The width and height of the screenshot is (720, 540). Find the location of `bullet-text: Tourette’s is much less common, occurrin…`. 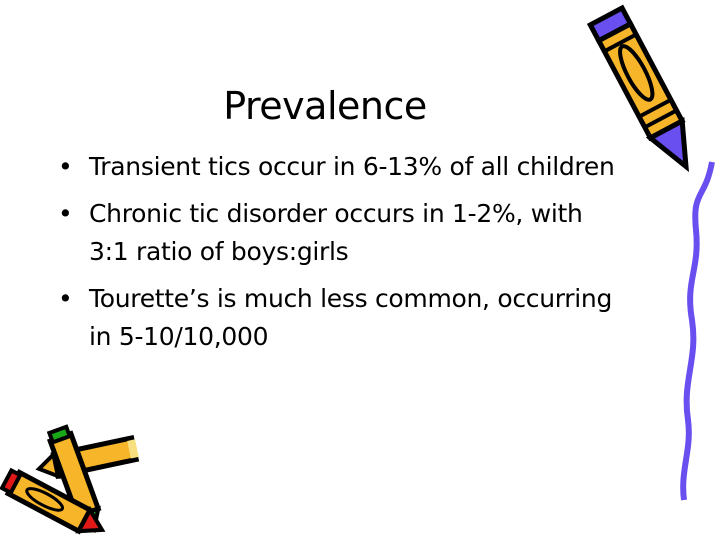

bullet-text: Tourette’s is much less common, occurrin… is located at coordinates (351, 317).